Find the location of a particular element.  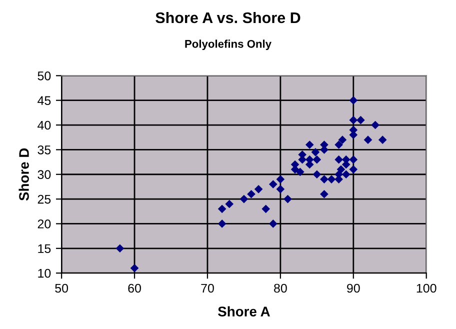

y-tick-label: 40 is located at coordinates (44, 125).